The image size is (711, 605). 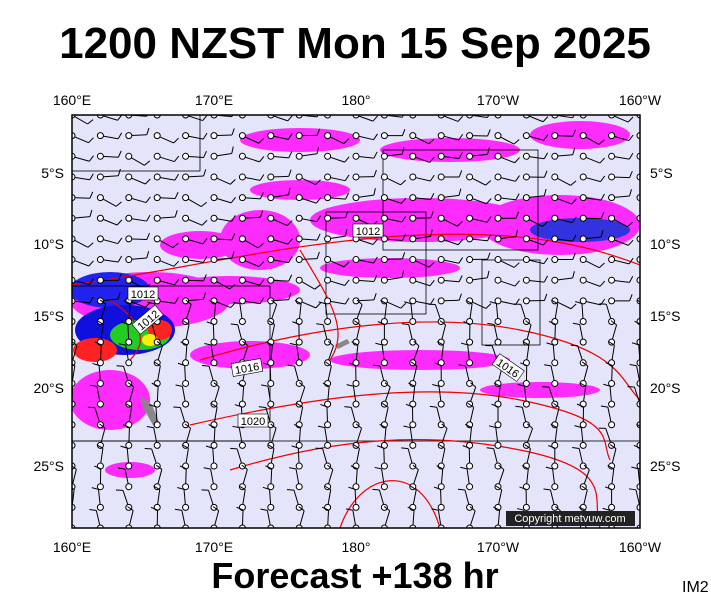 What do you see at coordinates (48, 466) in the screenshot?
I see `left-label: 25°S` at bounding box center [48, 466].